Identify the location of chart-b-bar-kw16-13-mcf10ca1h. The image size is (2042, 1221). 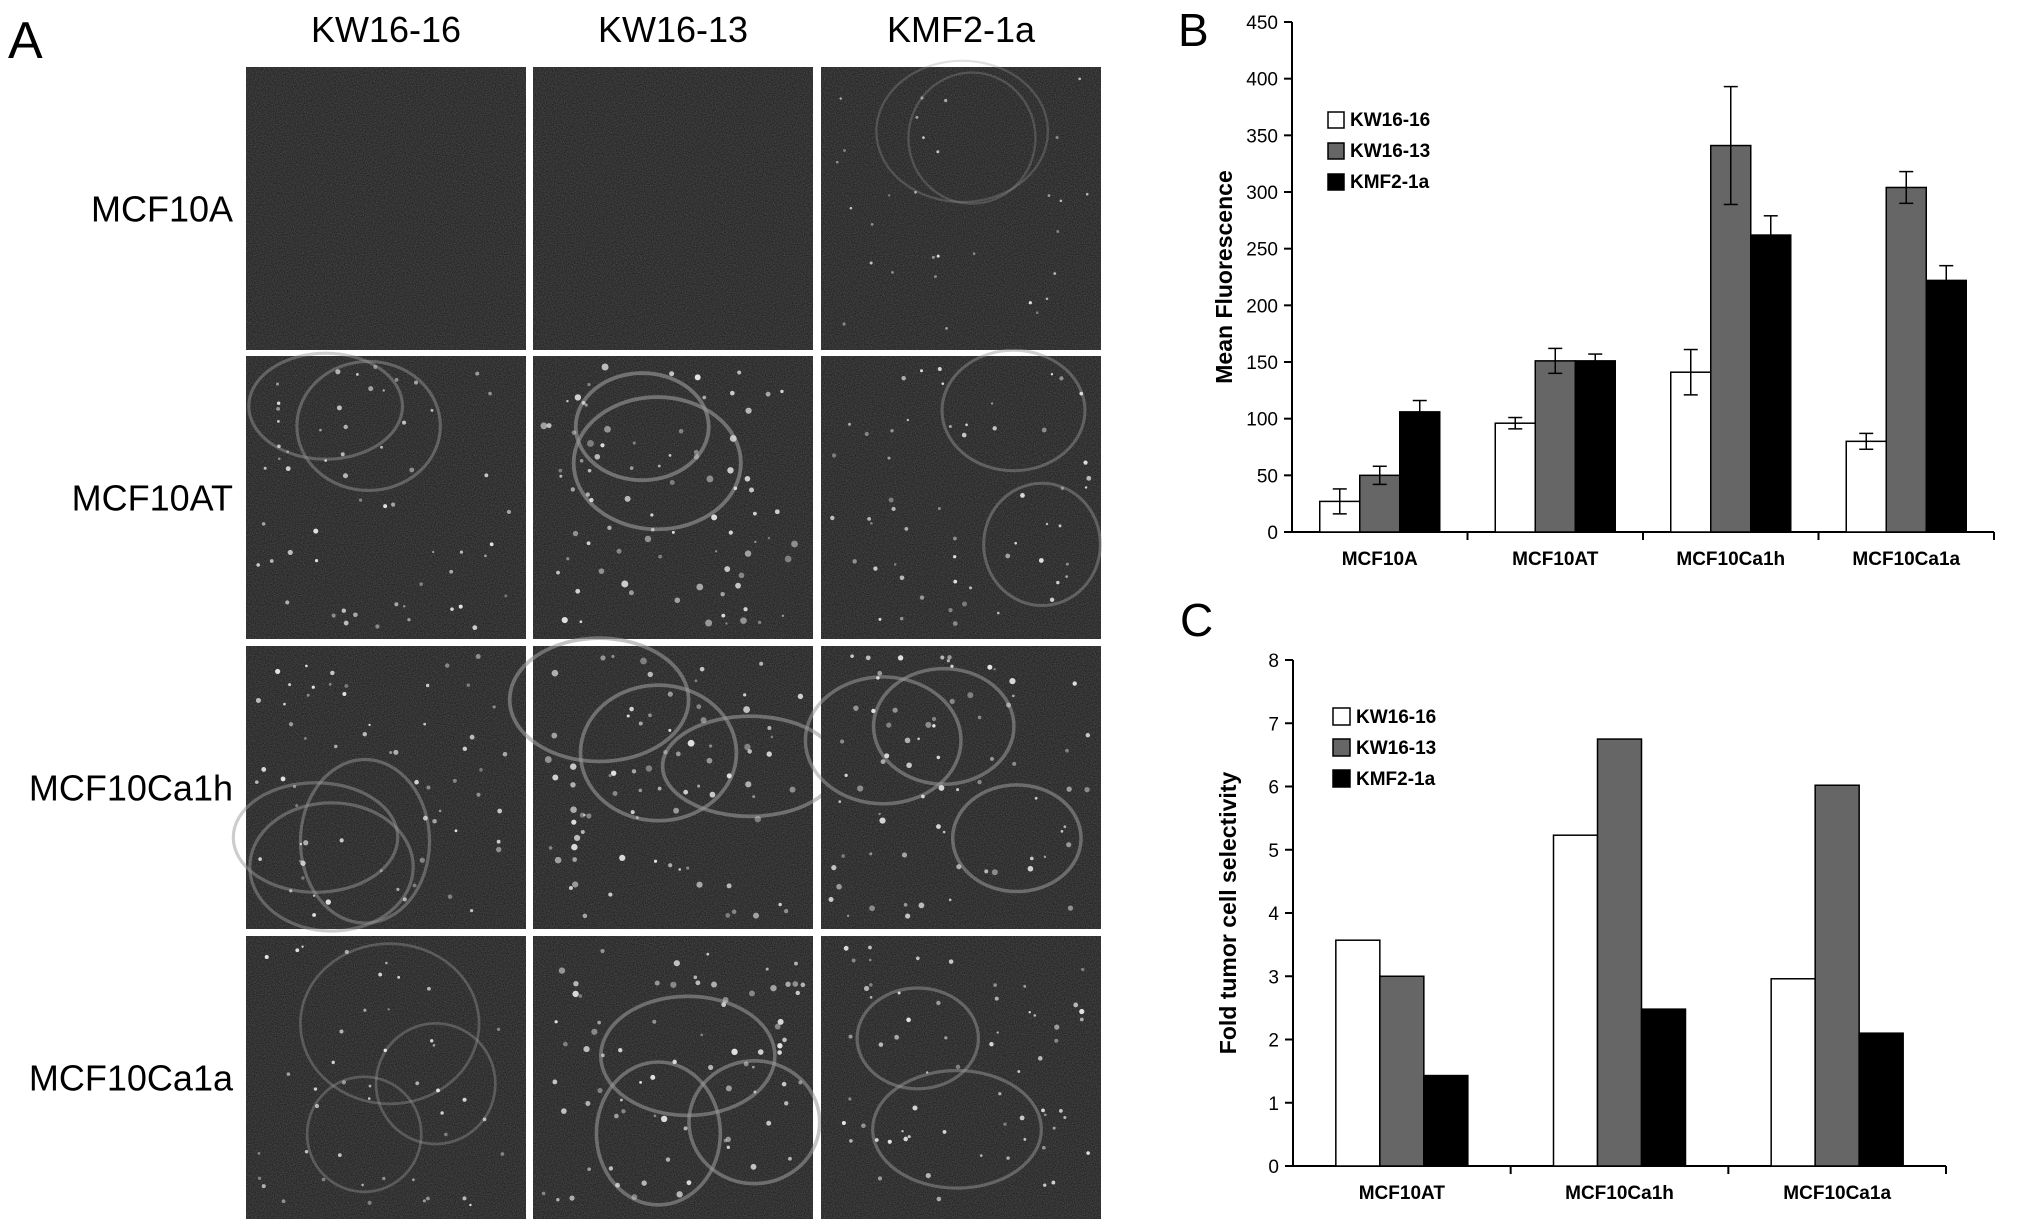
(1731, 338).